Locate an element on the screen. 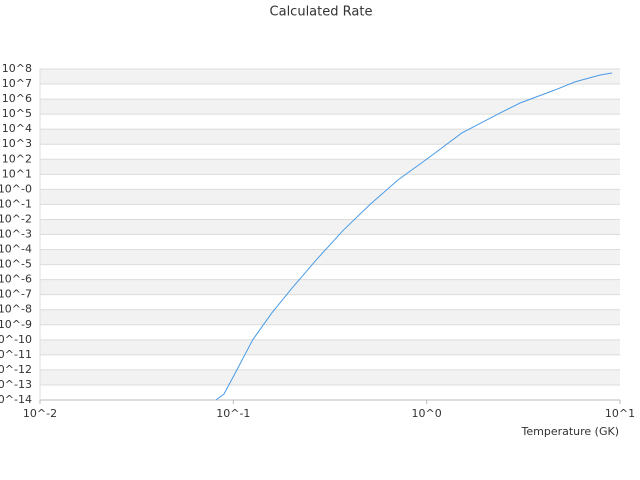 The height and width of the screenshot is (480, 640). x-tick-label: 10^-1 is located at coordinates (233, 413).